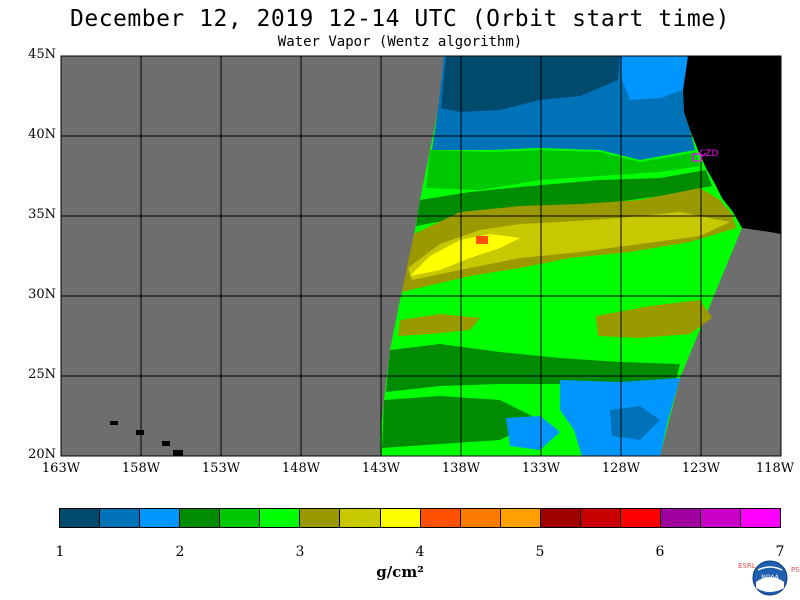 Image resolution: width=800 pixels, height=600 pixels. What do you see at coordinates (400, 572) in the screenshot?
I see `colorbar-units: g/cm²` at bounding box center [400, 572].